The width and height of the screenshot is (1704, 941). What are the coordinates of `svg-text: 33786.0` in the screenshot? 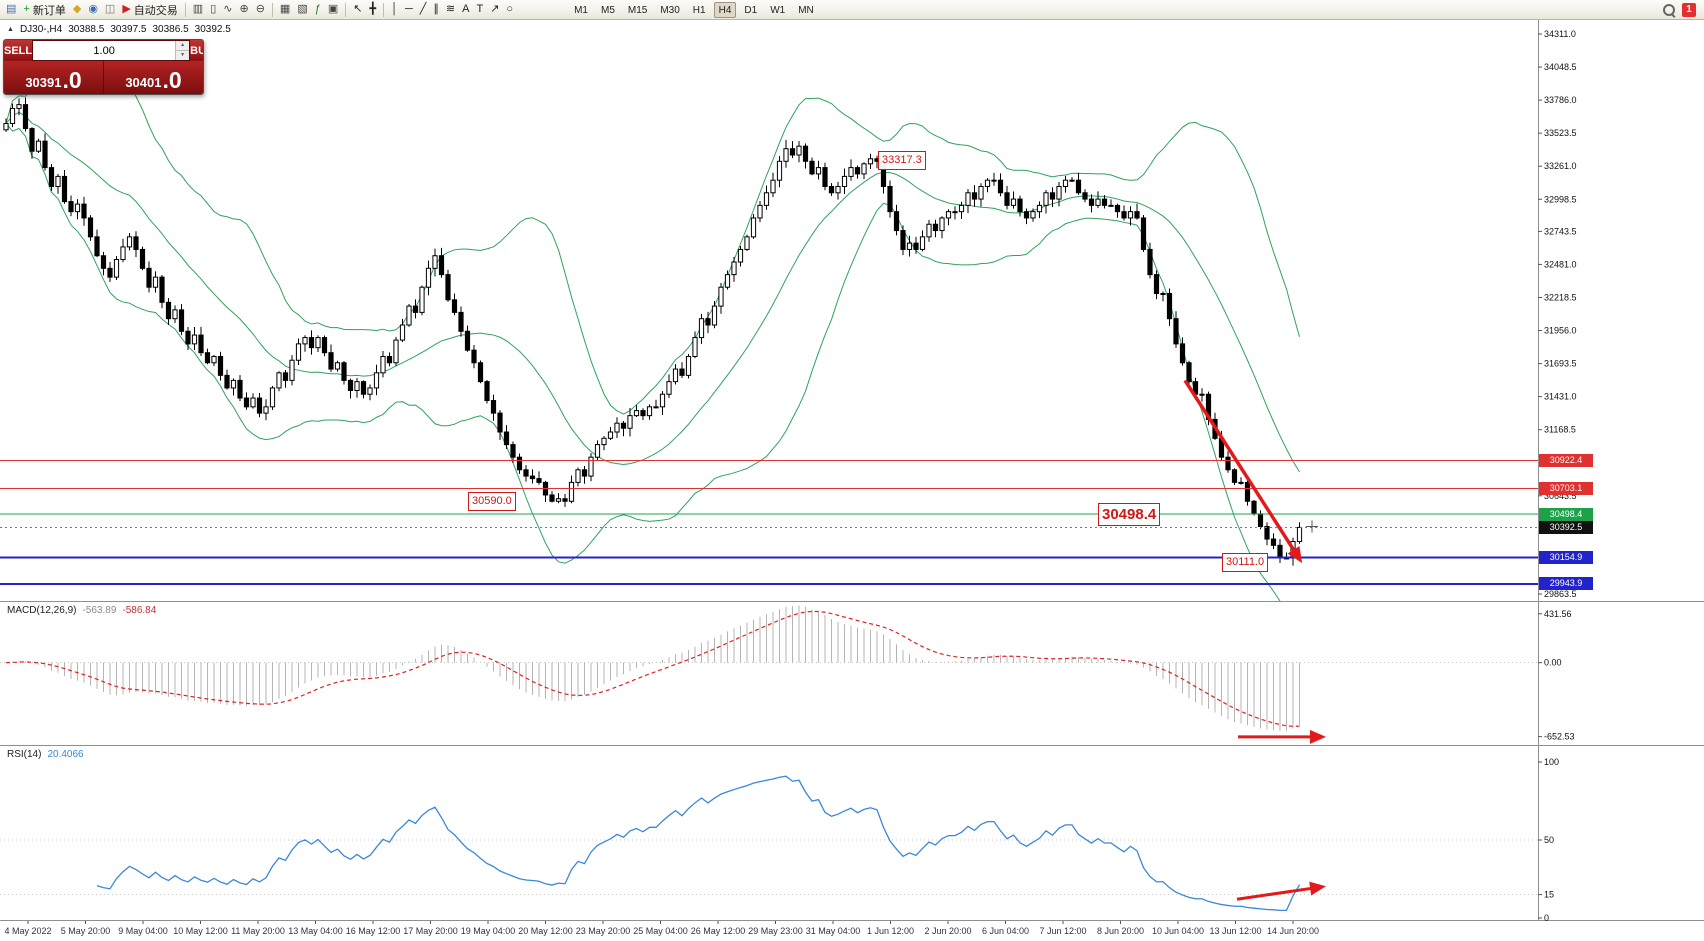 It's located at (1560, 100).